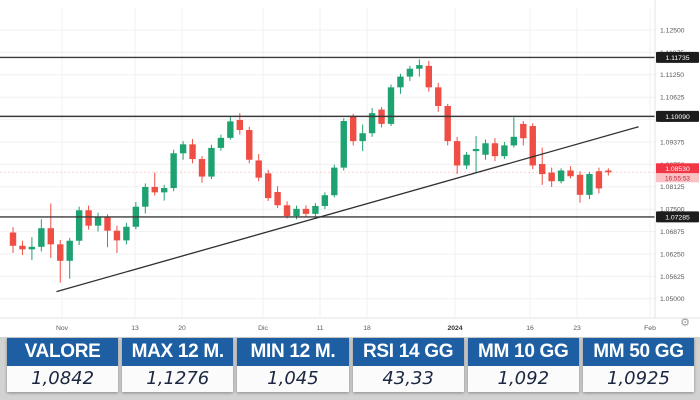 The image size is (700, 400). Describe the element at coordinates (319, 328) in the screenshot. I see `svg-text: 11` at that location.